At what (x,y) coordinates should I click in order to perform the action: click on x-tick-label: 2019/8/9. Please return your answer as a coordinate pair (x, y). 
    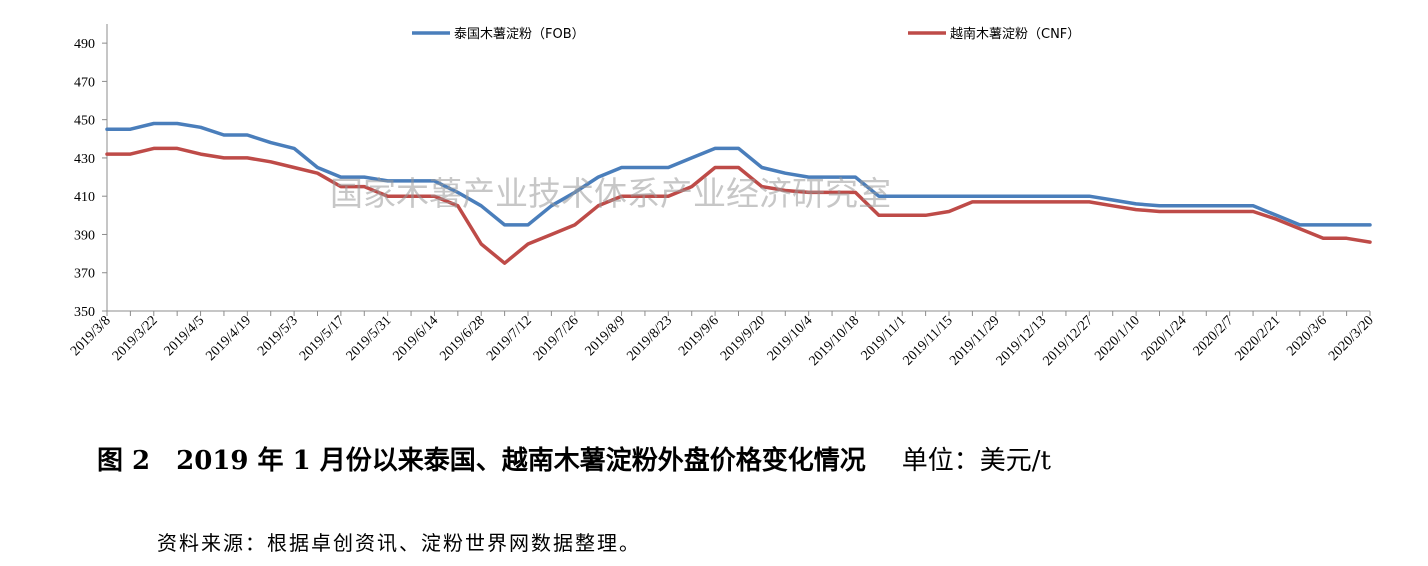
    Looking at the image, I should click on (606, 336).